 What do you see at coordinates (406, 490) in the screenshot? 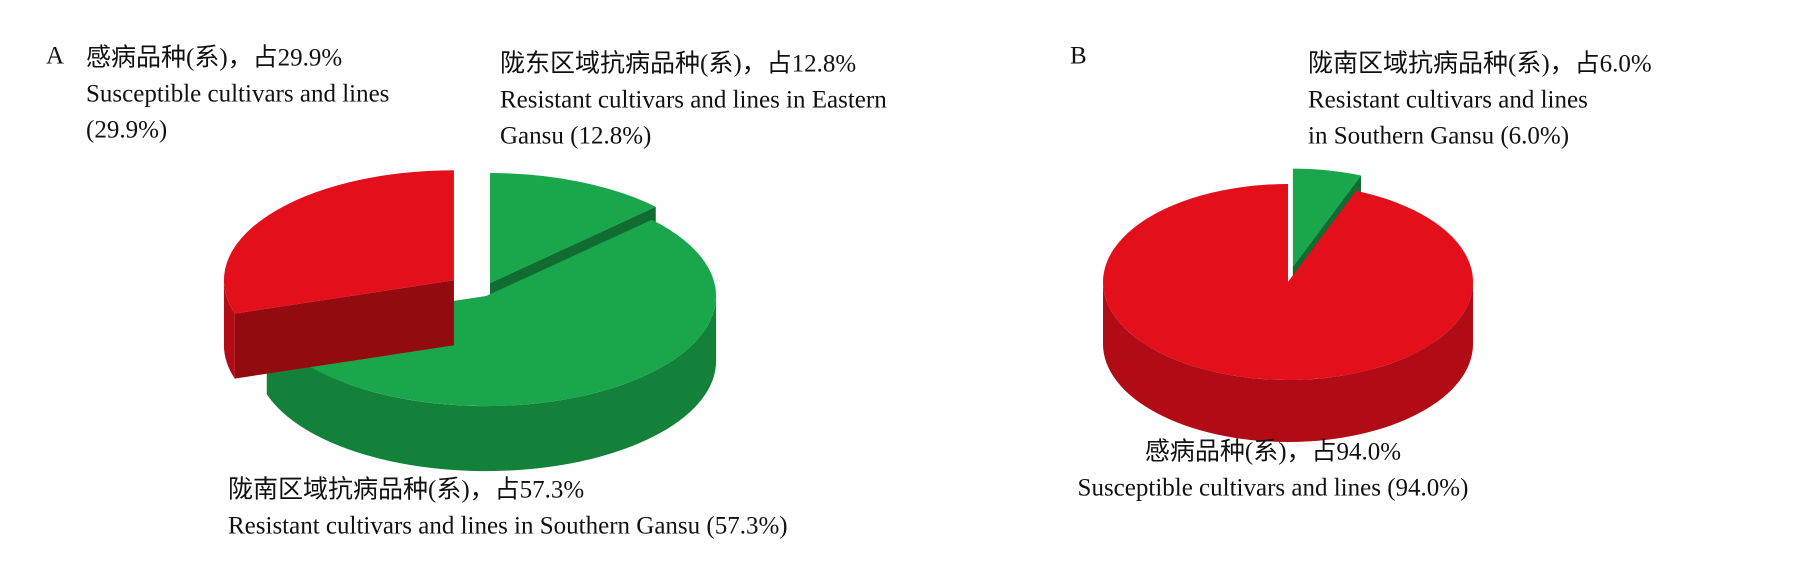
I see `slice-label: 陇南区域抗病品种(系)，占57.3%` at bounding box center [406, 490].